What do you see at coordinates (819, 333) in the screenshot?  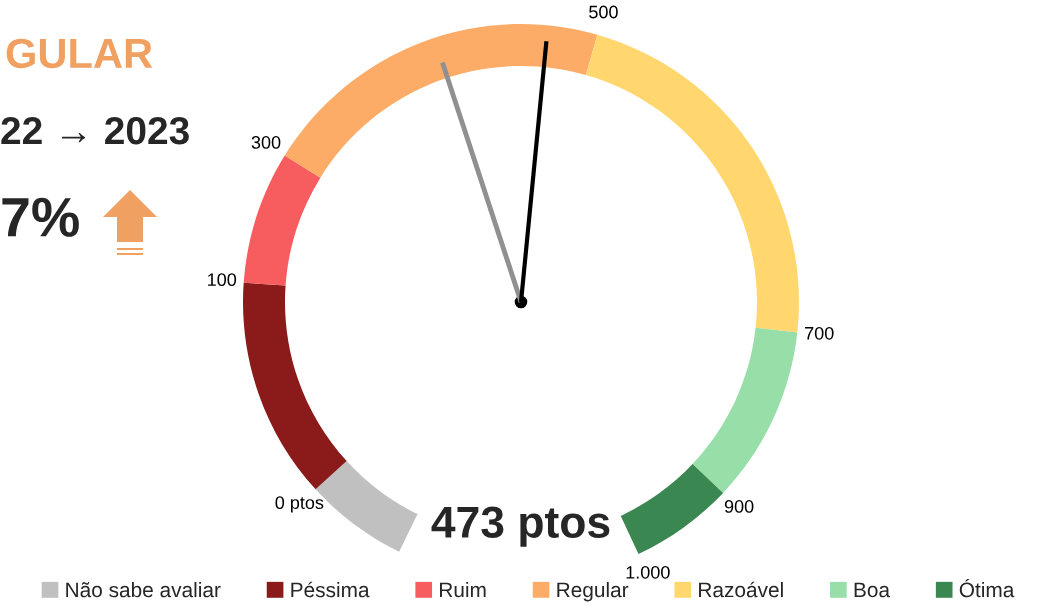 I see `text: 700` at bounding box center [819, 333].